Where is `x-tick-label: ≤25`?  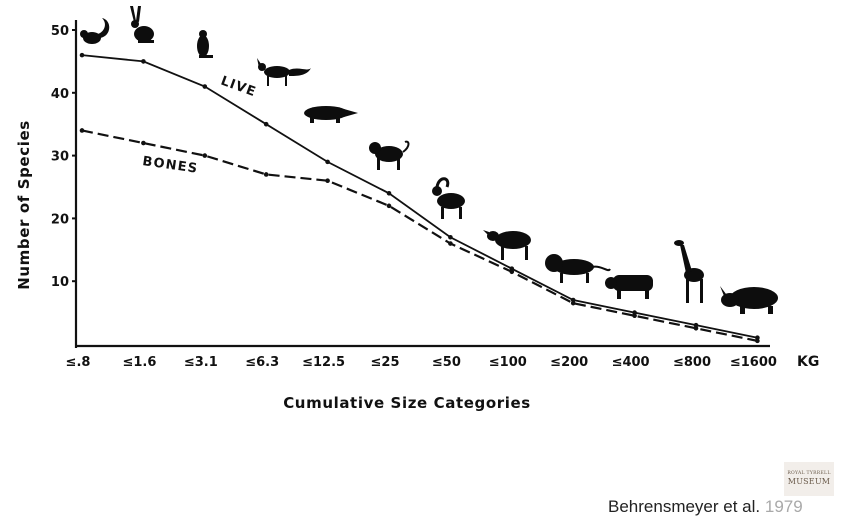
x-tick-label: ≤25 is located at coordinates (385, 362).